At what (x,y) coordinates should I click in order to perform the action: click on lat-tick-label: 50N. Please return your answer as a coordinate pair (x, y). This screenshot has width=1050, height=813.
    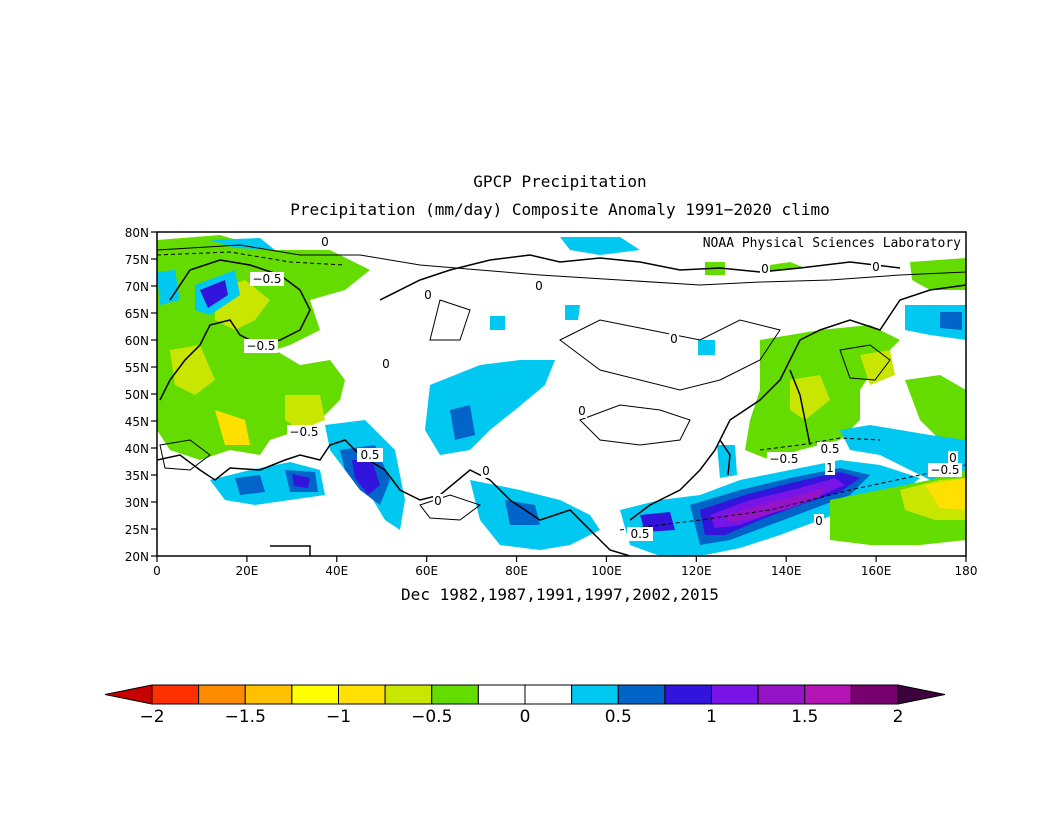
    Looking at the image, I should click on (137, 395).